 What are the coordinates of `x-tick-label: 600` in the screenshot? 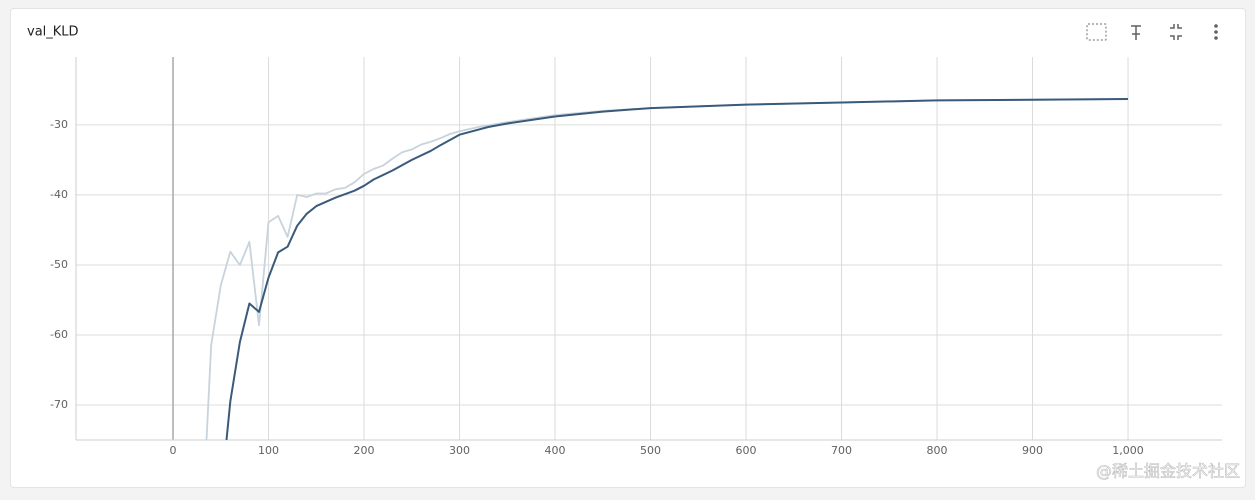 It's located at (746, 450).